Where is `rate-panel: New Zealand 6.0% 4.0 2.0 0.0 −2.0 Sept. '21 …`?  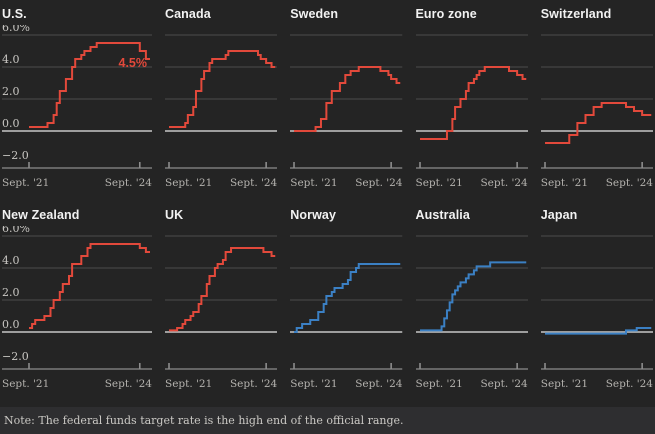
rate-panel: New Zealand 6.0% 4.0 2.0 0.0 −2.0 Sept. '21 … is located at coordinates (77, 299).